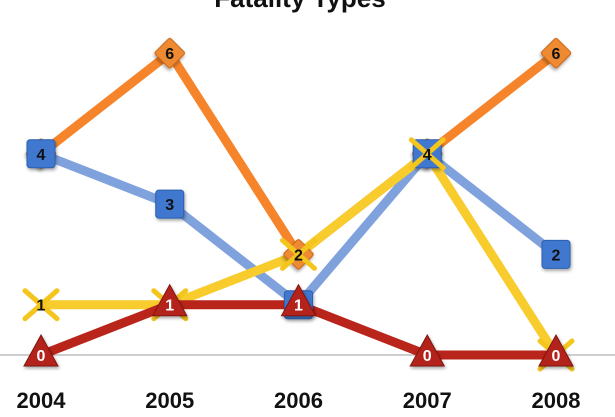 This screenshot has height=417, width=615. I want to click on data-point-x: 4, so click(427, 154).